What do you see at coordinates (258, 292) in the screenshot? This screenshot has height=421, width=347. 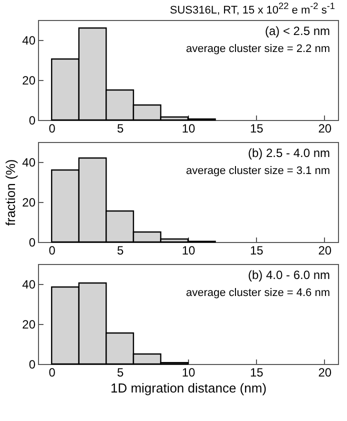 I see `annotation: average cluster size = 4.6 nm` at bounding box center [258, 292].